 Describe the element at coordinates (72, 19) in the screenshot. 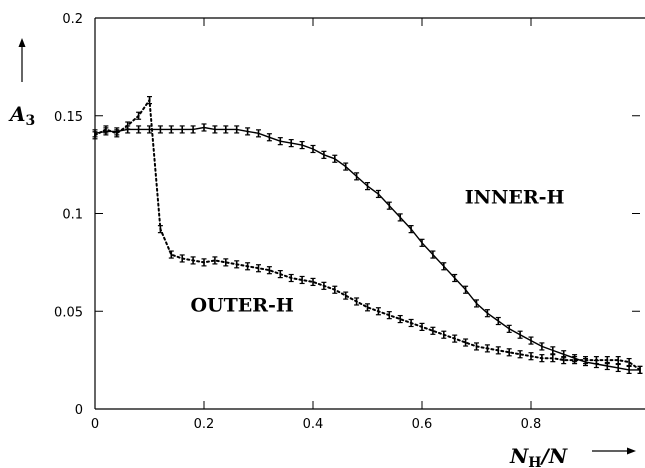

I see `y-tick-label: 0.2` at that location.